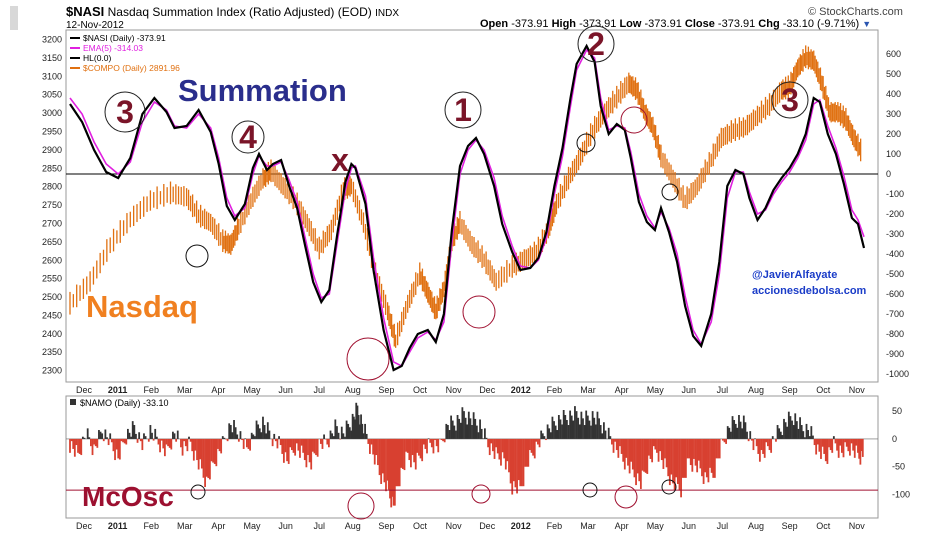 Image resolution: width=952 pixels, height=541 pixels. What do you see at coordinates (52, 150) in the screenshot?
I see `left-tick-label: 2900` at bounding box center [52, 150].